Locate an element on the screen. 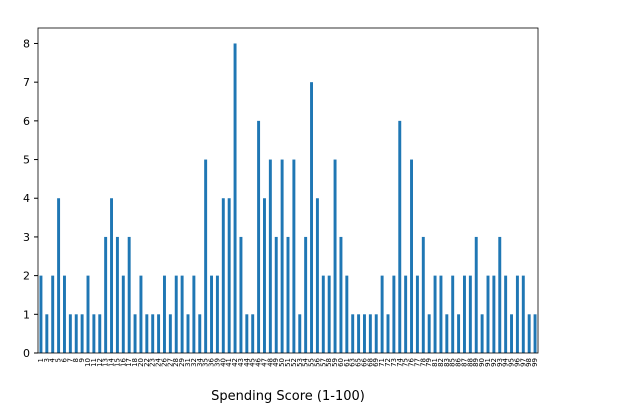  x-tick-label: 8 is located at coordinates (76, 360).